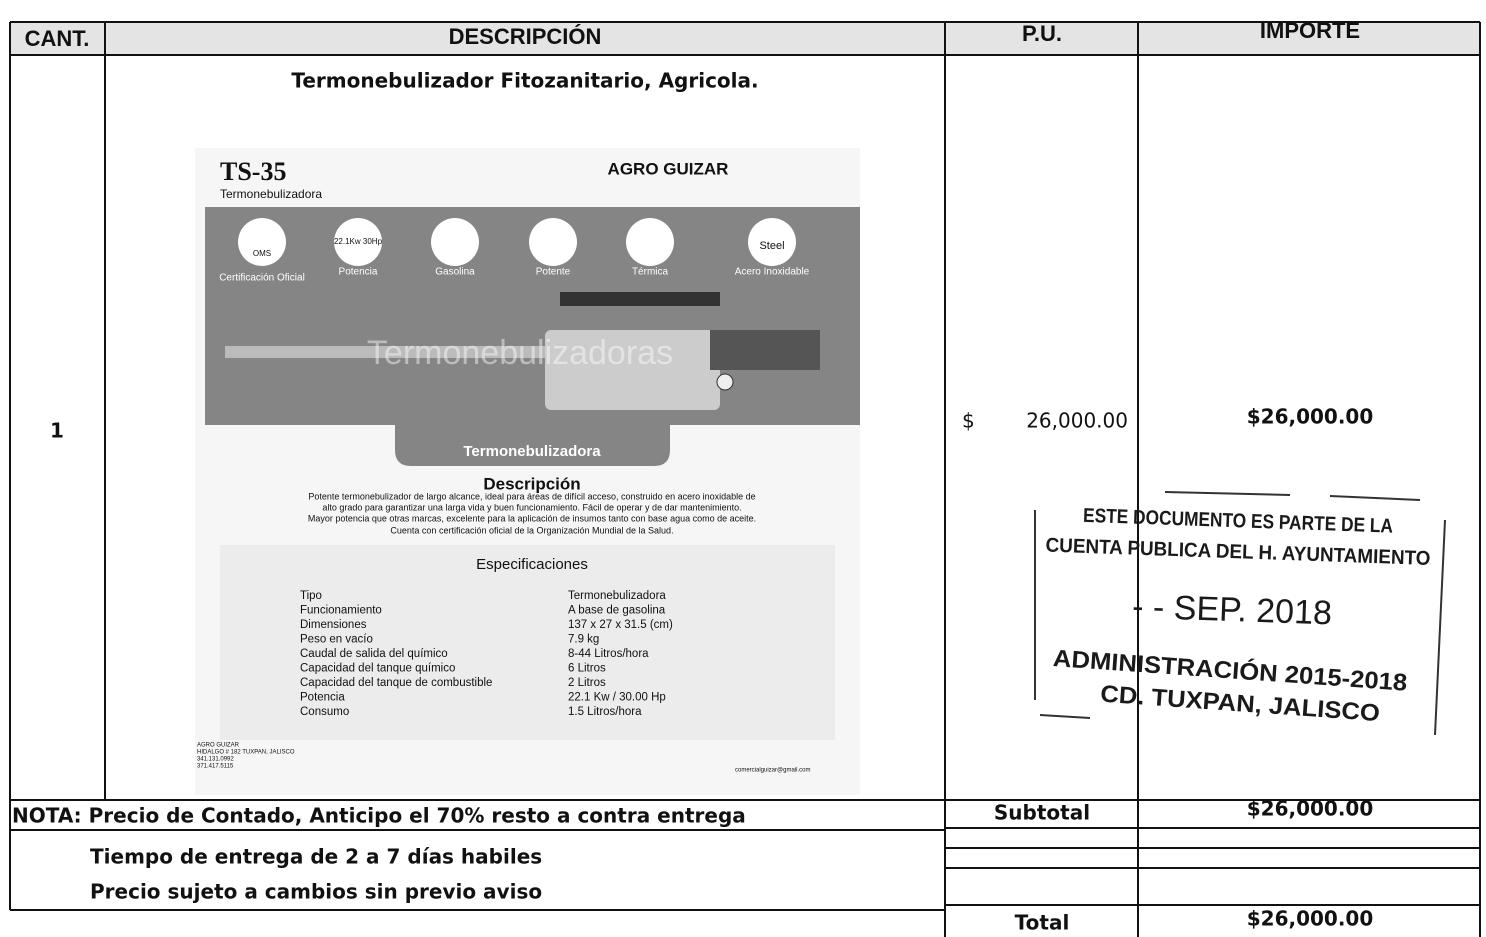 The height and width of the screenshot is (937, 1486). Describe the element at coordinates (341, 611) in the screenshot. I see `spec-label: Funcionamiento` at that location.